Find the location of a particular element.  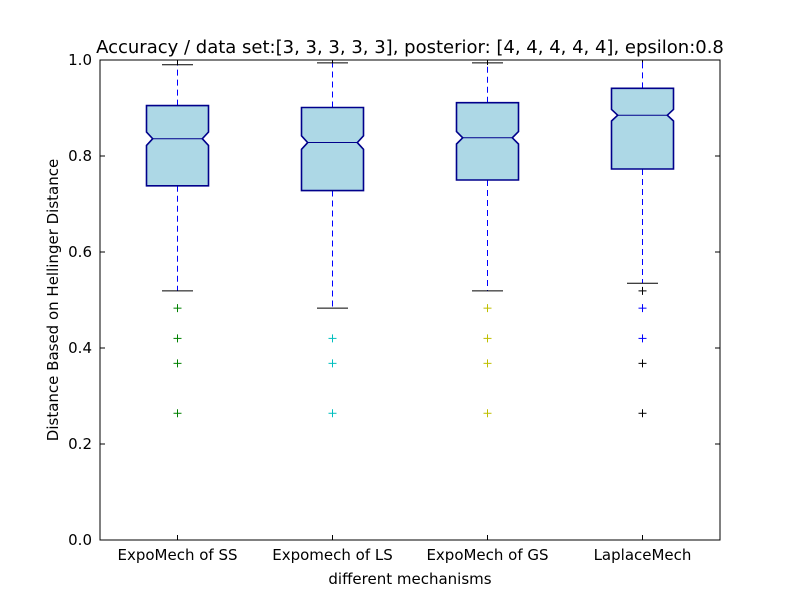

y-tick-label: 0.2 is located at coordinates (80, 444).